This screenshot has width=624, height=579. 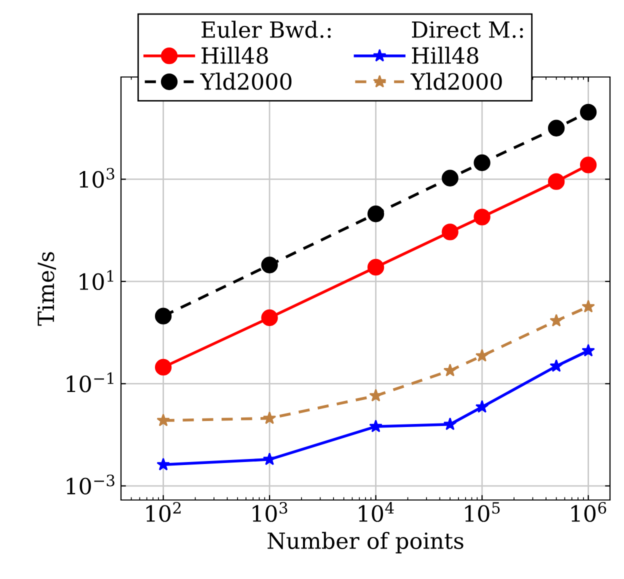 I want to click on x-tick-label: 10$^{6}$, so click(x=588, y=512).